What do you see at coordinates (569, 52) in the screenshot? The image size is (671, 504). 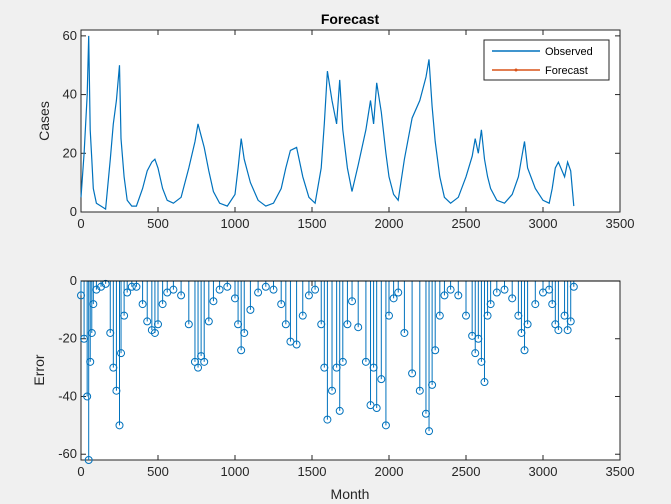 I see `legend-observed-label: Observed` at bounding box center [569, 52].